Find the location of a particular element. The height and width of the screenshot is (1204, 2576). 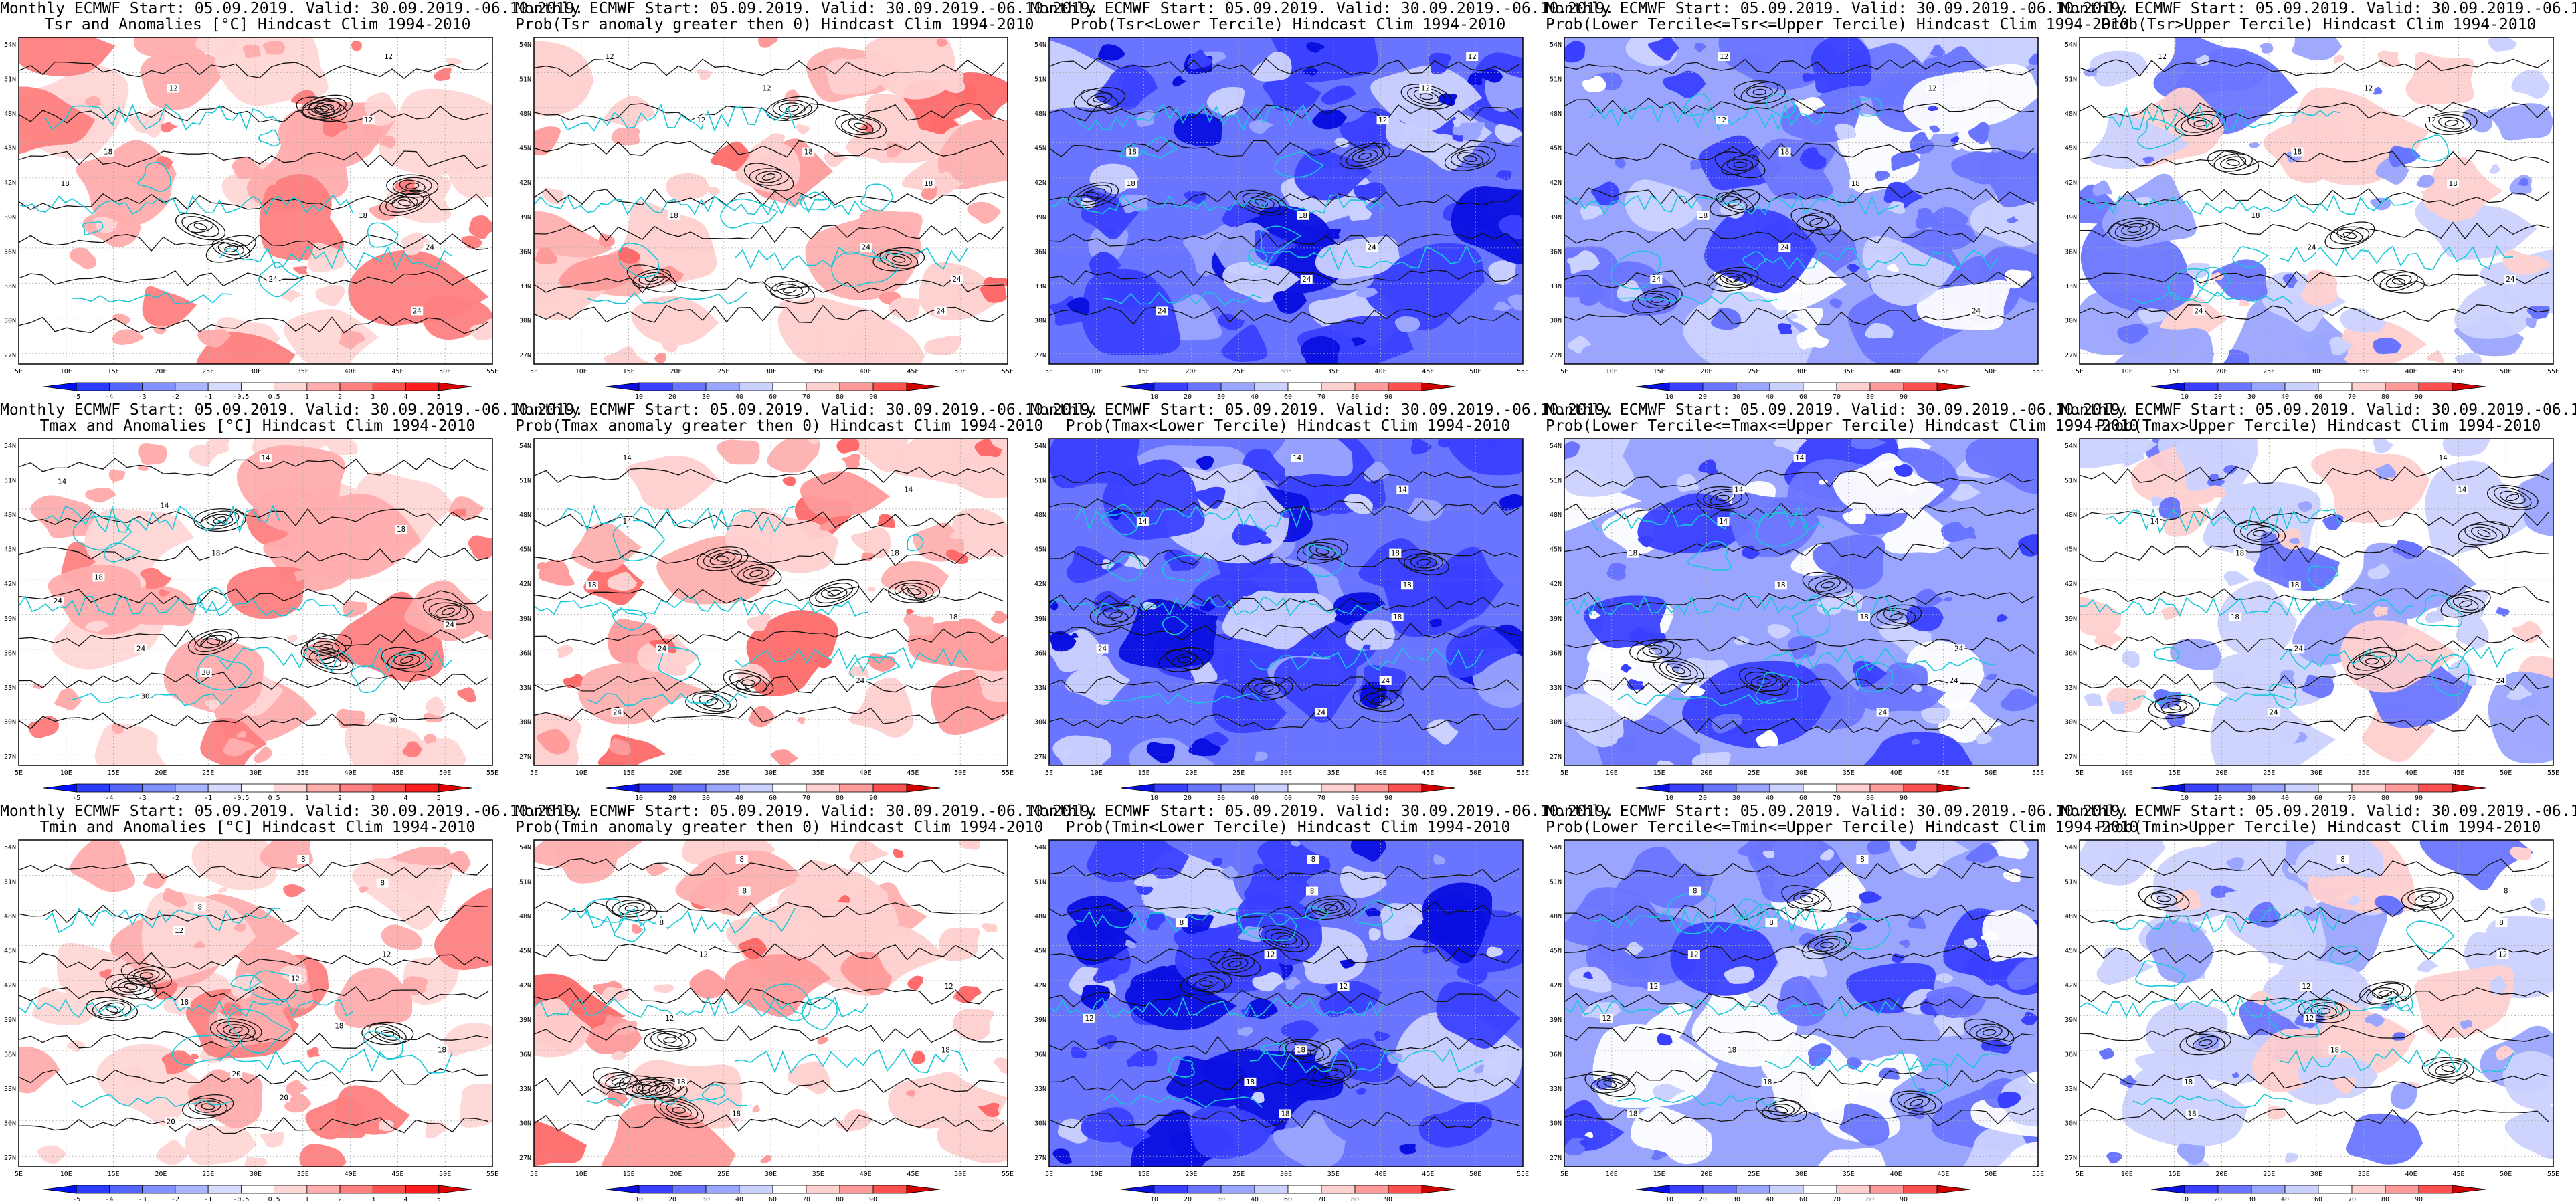

colorbar-tick-label: 80 is located at coordinates (1355, 397).